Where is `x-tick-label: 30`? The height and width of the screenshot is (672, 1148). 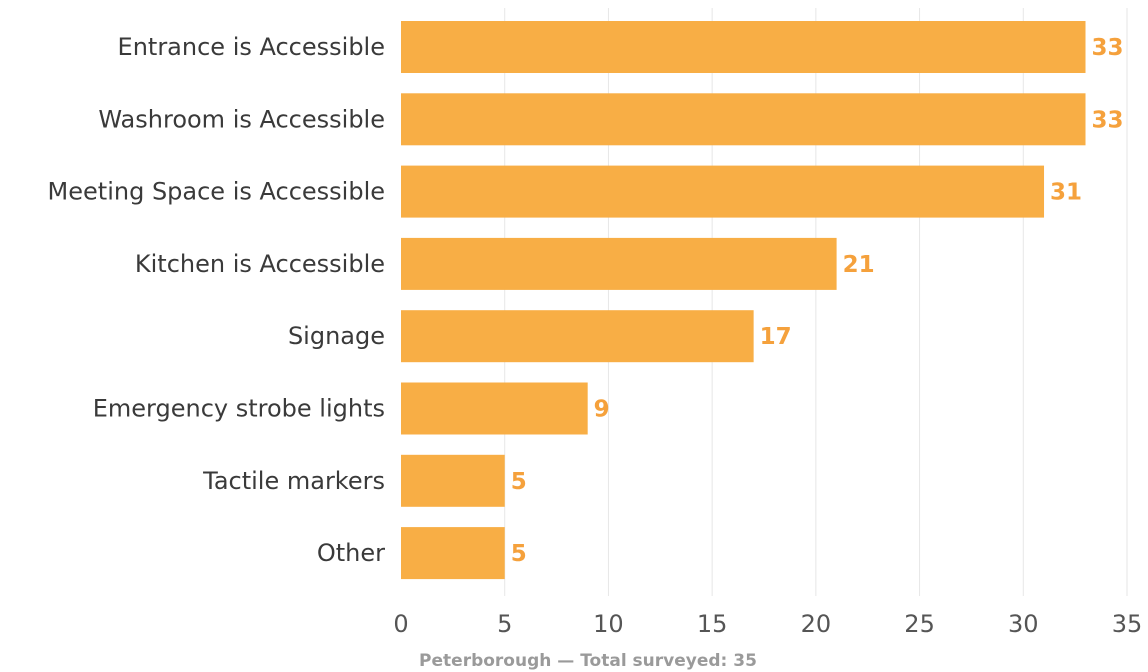 x-tick-label: 30 is located at coordinates (1023, 624).